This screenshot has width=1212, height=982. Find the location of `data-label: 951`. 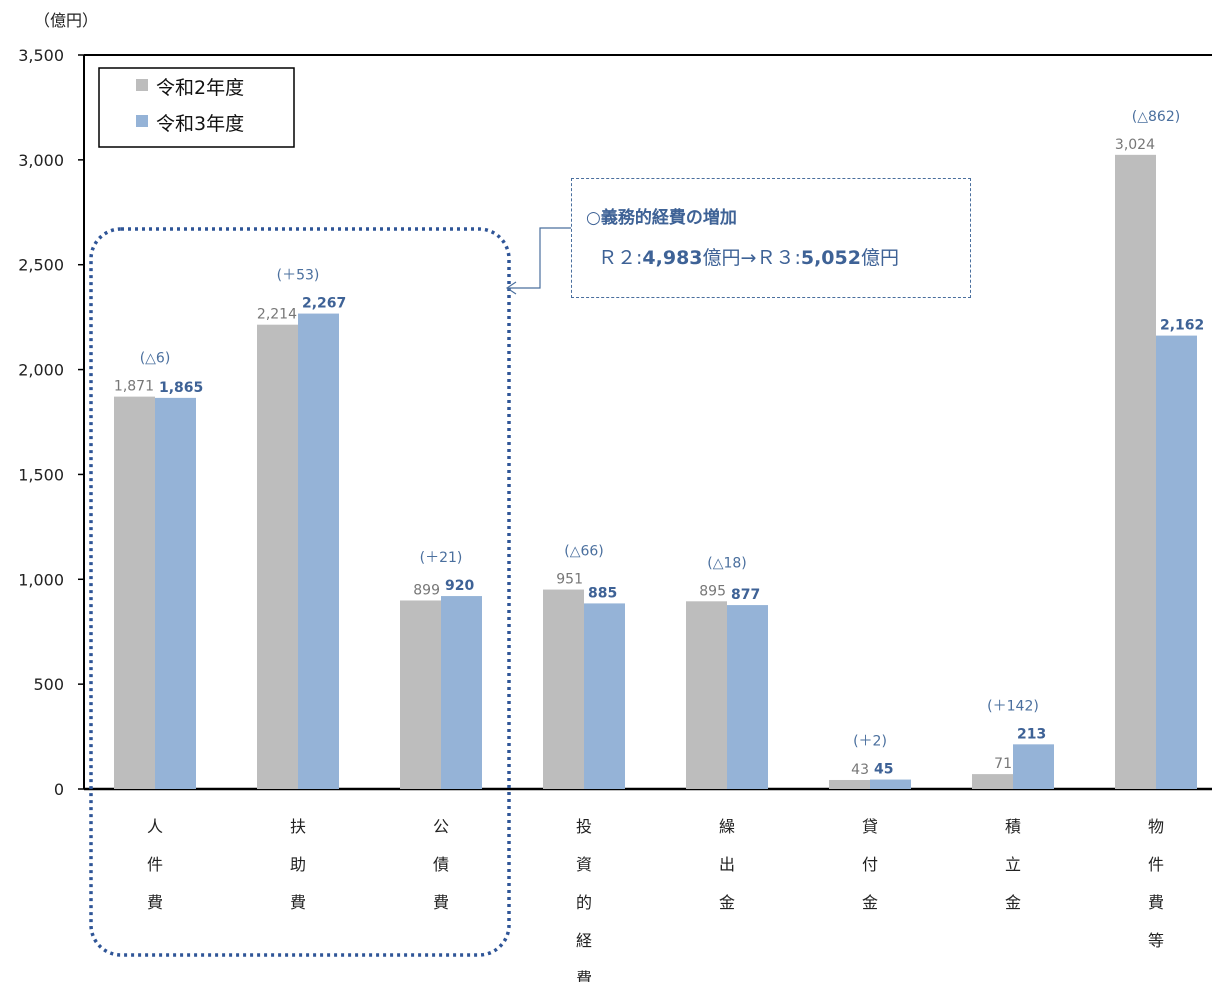

data-label: 951 is located at coordinates (569, 580).